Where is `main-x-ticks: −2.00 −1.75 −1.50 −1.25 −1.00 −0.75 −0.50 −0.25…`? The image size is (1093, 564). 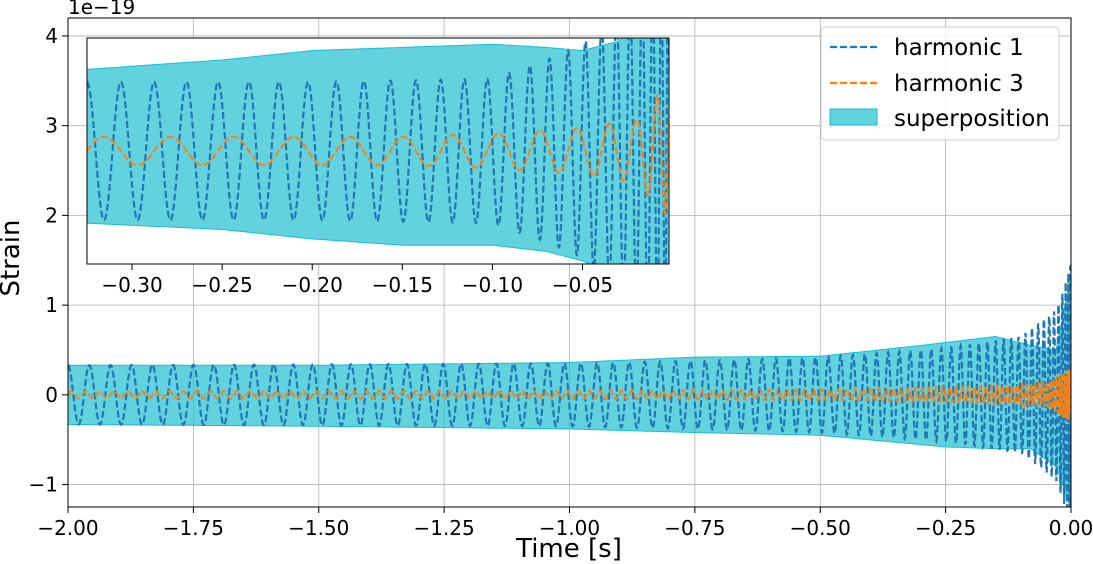
main-x-ticks: −2.00 −1.75 −1.50 −1.25 −1.00 −0.75 −0.50 −0.25… is located at coordinates (565, 523).